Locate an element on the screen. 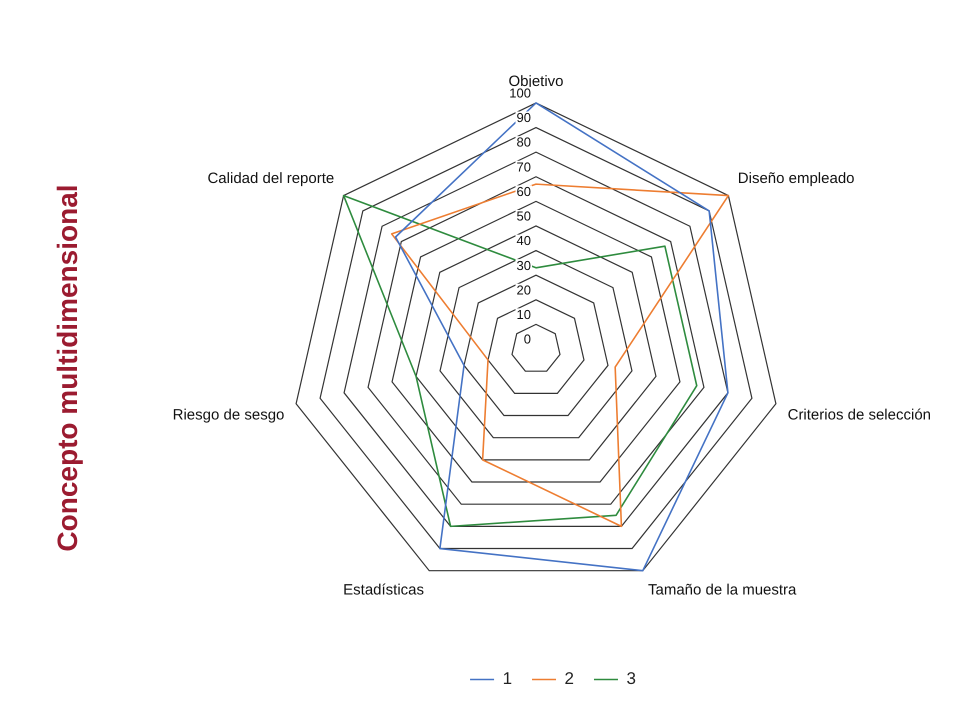 The height and width of the screenshot is (720, 978). y-tick-label: 90 is located at coordinates (523, 118).